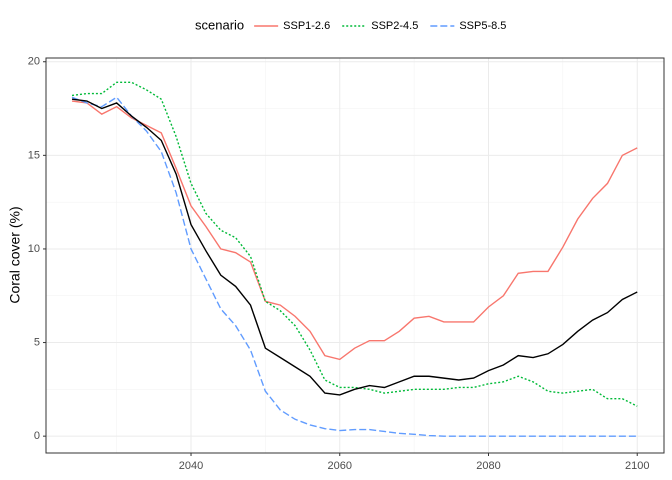 The image size is (672, 480). I want to click on legend-title: scenario, so click(219, 24).